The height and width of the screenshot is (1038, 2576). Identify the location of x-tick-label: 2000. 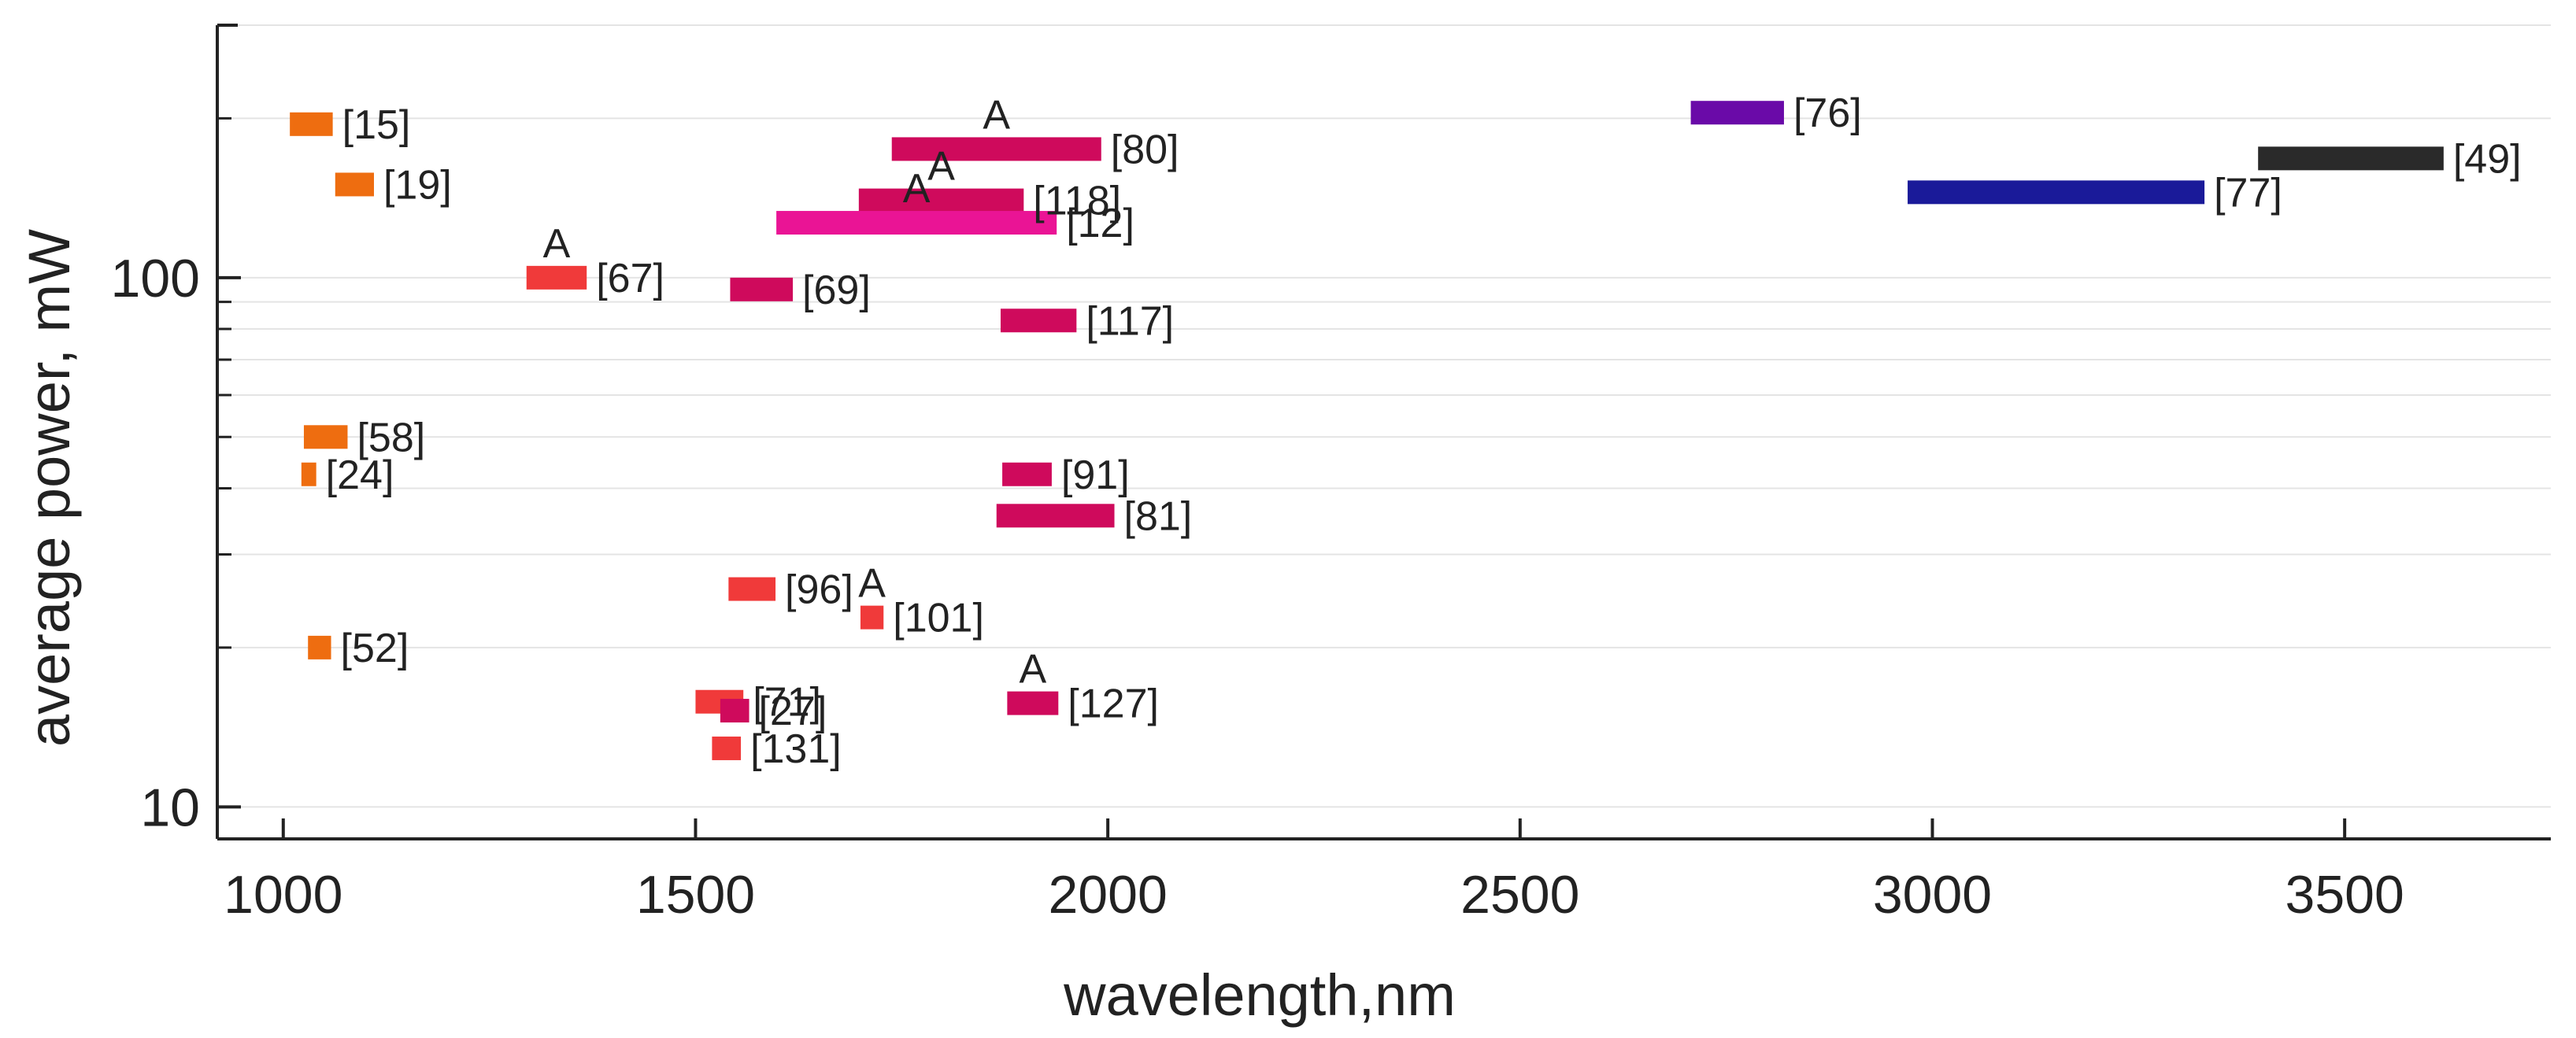
(1107, 895).